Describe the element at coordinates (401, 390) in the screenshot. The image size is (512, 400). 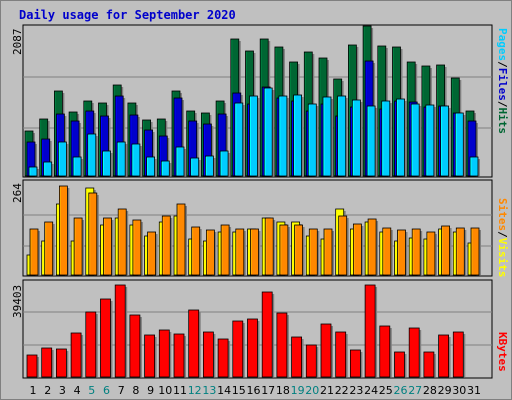
I see `x-tick-label-day-26: 26` at that location.